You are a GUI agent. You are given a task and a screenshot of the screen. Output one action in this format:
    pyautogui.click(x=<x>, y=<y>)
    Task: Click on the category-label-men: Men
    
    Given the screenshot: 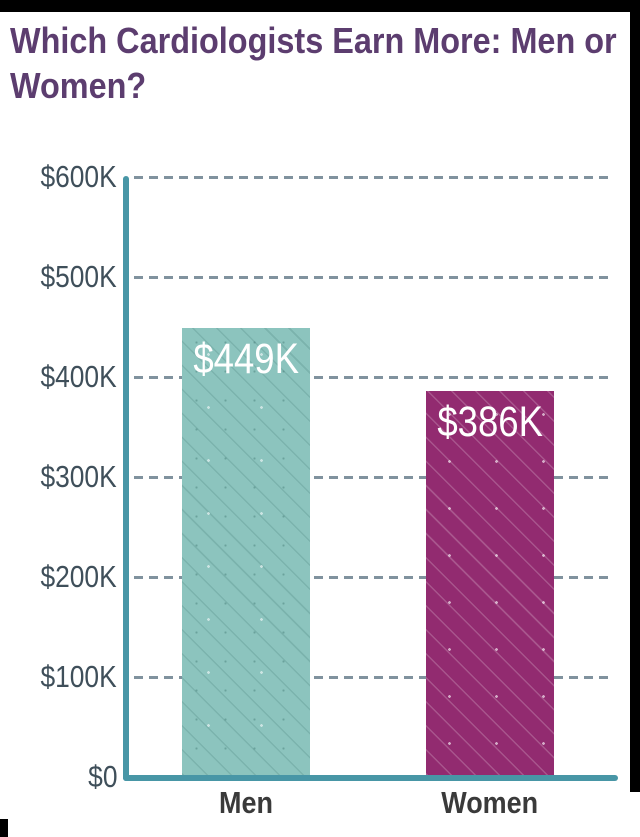 What is the action you would take?
    pyautogui.click(x=246, y=803)
    